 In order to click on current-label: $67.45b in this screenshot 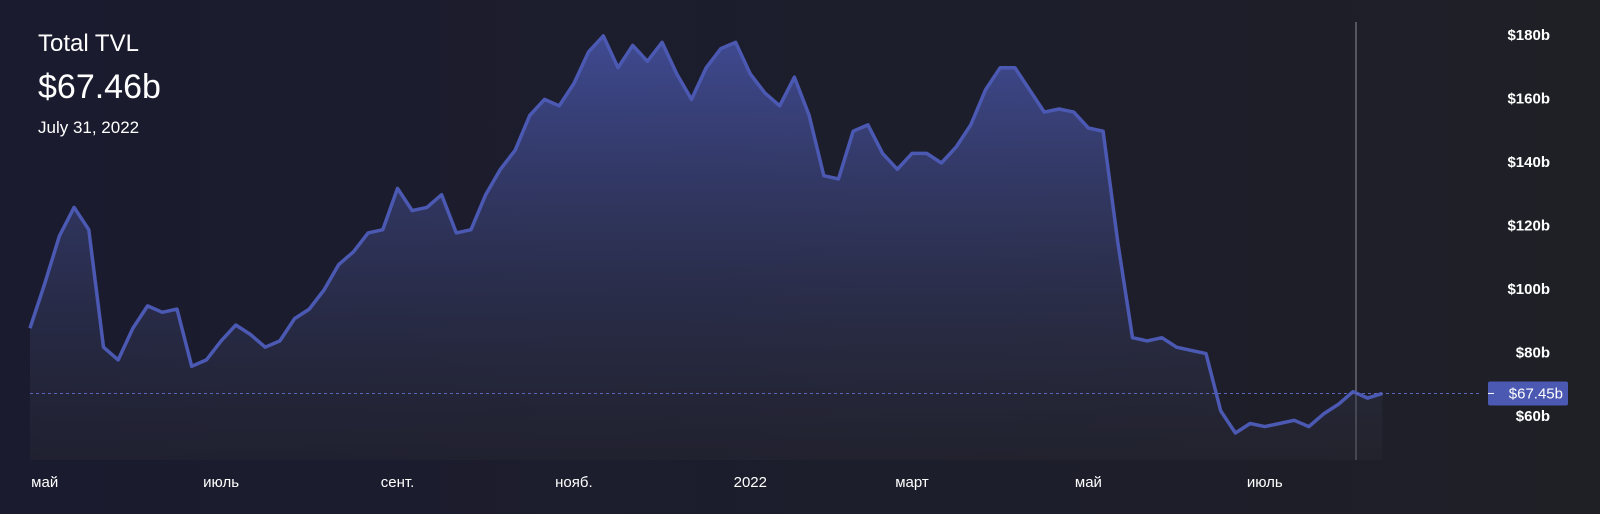, I will do `click(1536, 393)`.